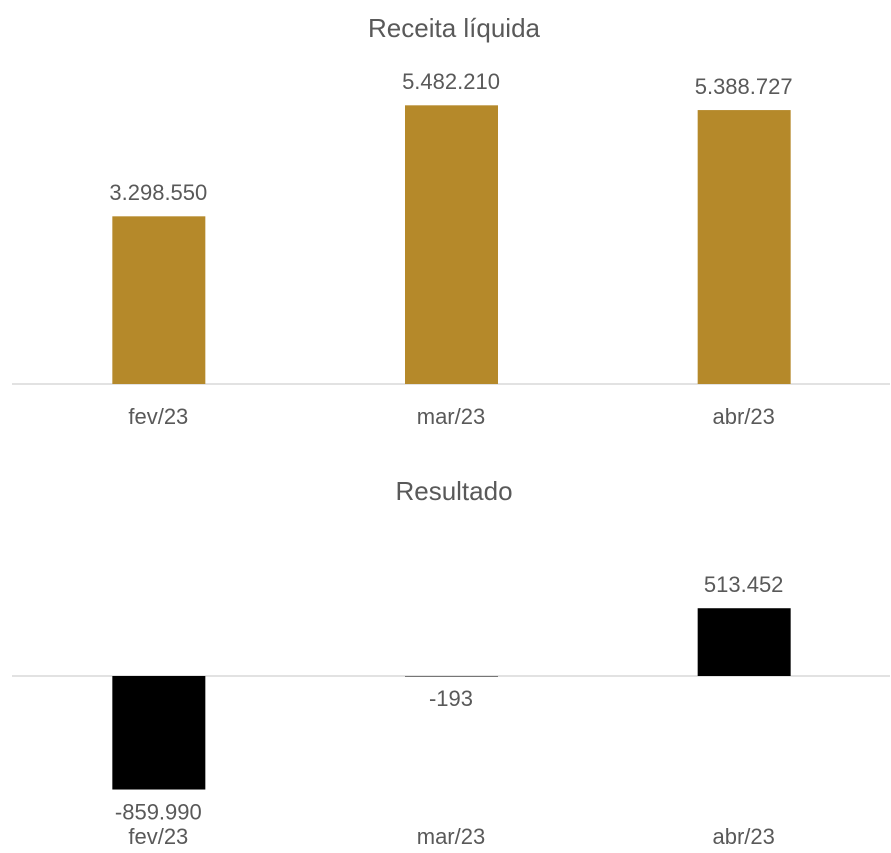 The image size is (891, 853). What do you see at coordinates (451, 81) in the screenshot?
I see `data-label: 5.482.210` at bounding box center [451, 81].